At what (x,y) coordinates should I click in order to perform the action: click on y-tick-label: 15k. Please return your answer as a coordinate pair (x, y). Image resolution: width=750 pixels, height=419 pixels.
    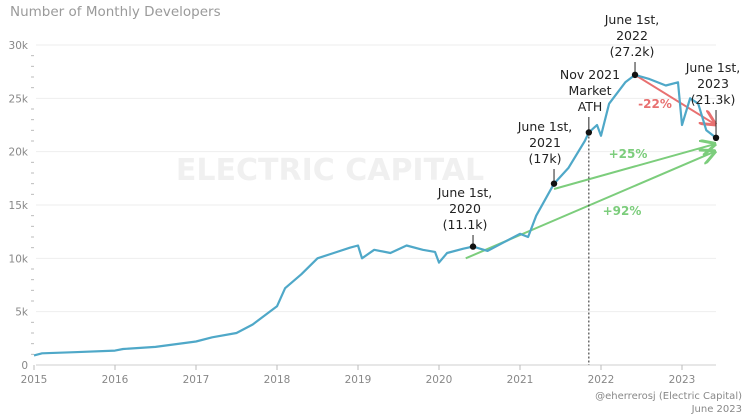
    Looking at the image, I should click on (19, 206).